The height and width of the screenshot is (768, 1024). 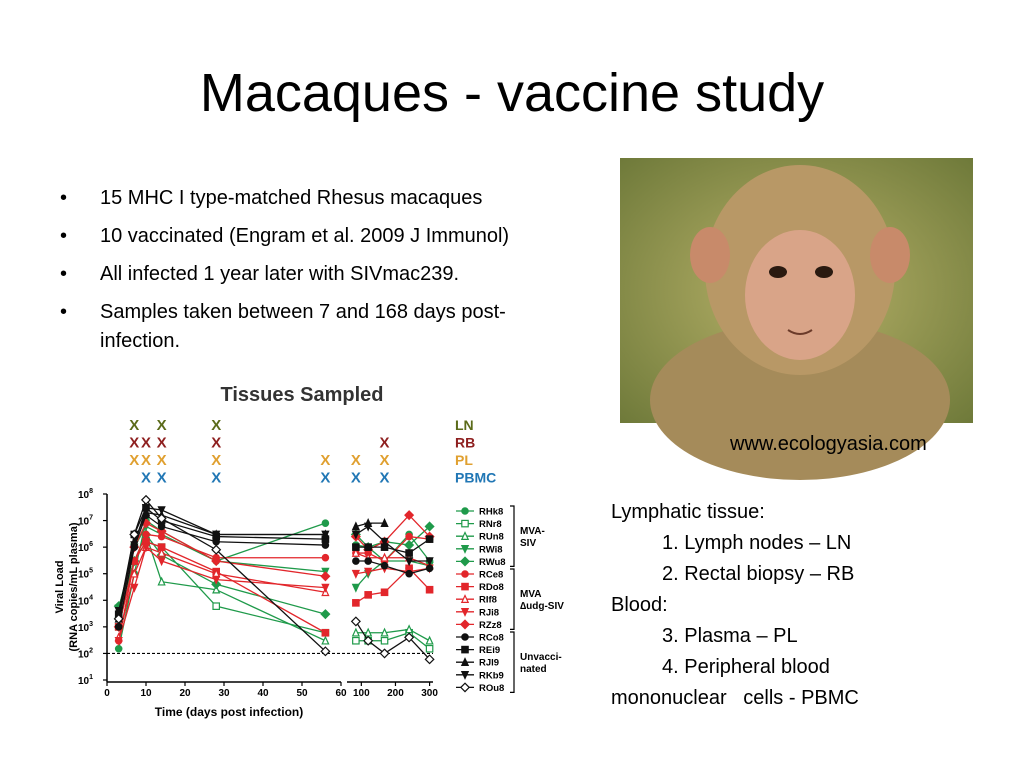 I want to click on y-tick-label: 10⁴, so click(x=85, y=600).